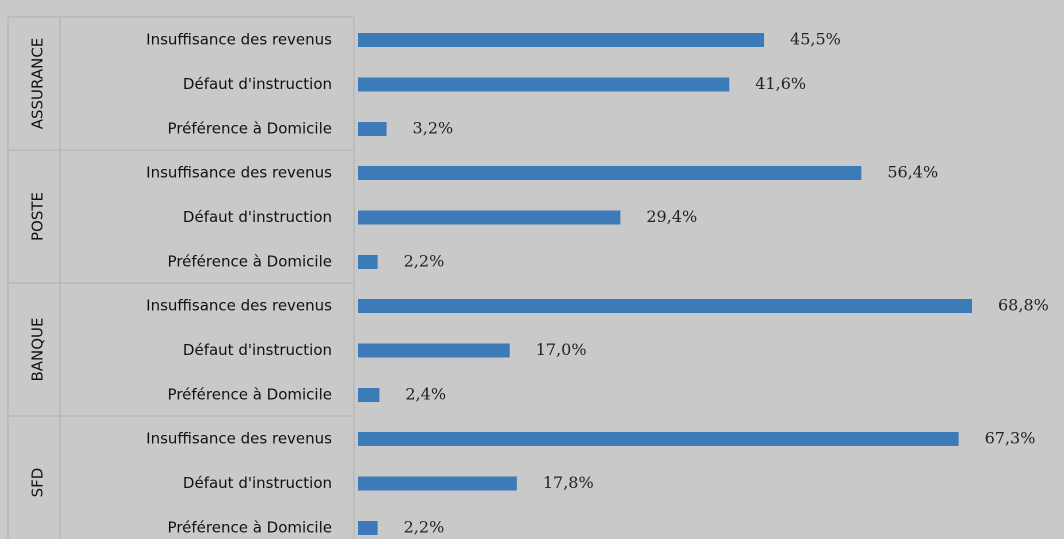  I want to click on data-label: 56,4%, so click(912, 172).